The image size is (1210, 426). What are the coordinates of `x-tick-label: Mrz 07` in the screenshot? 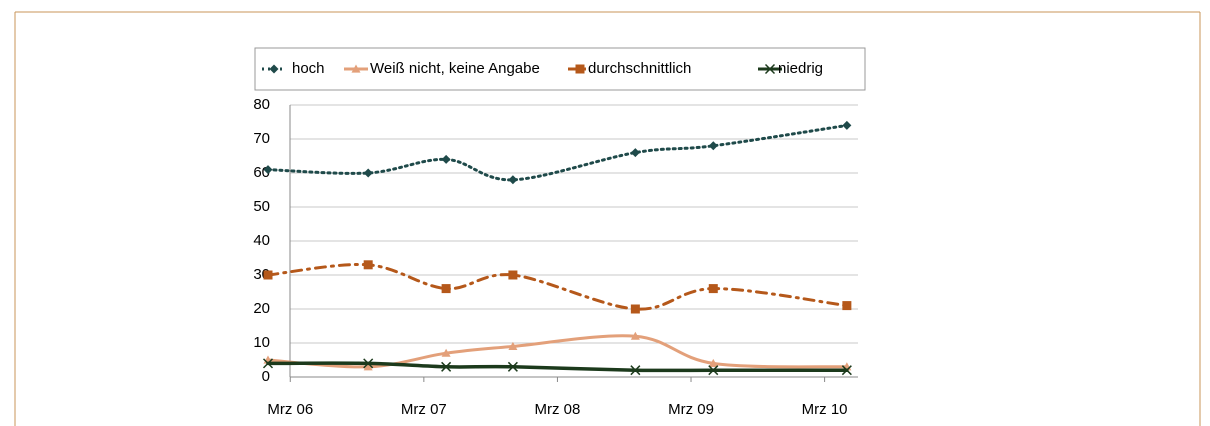 It's located at (424, 409).